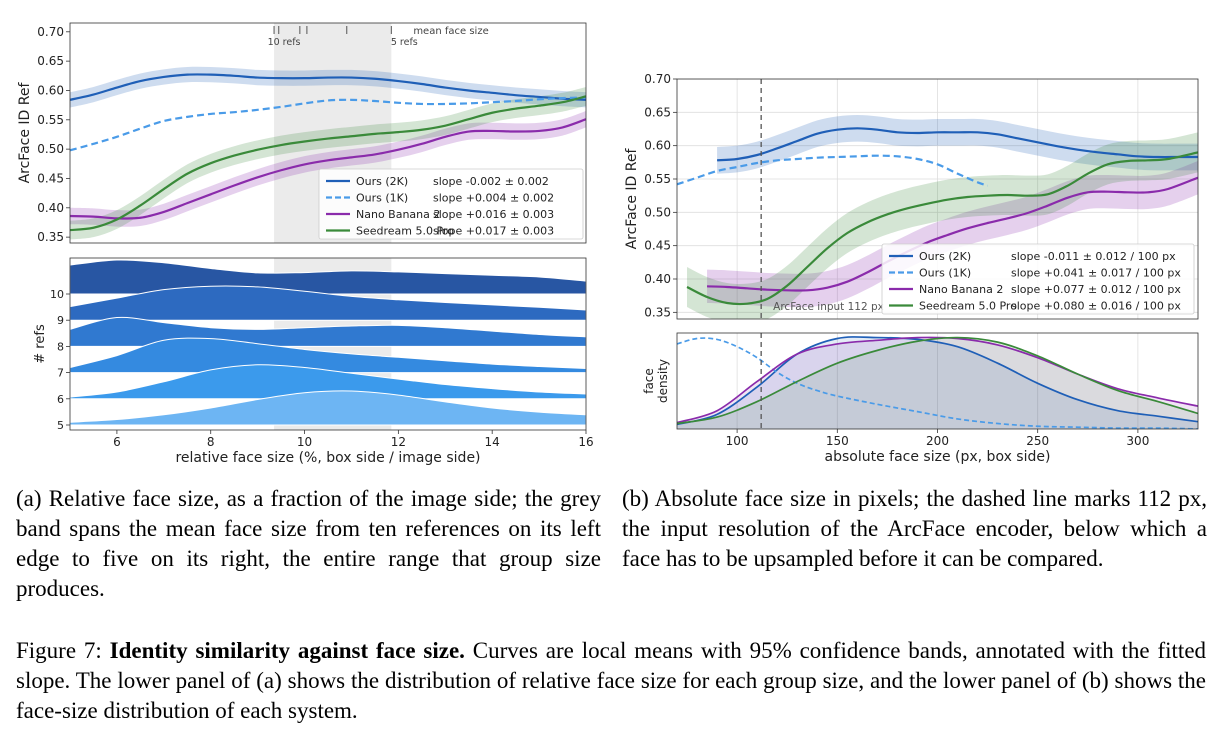  Describe the element at coordinates (60, 425) in the screenshot. I see `ridge-label-5: 5` at that location.